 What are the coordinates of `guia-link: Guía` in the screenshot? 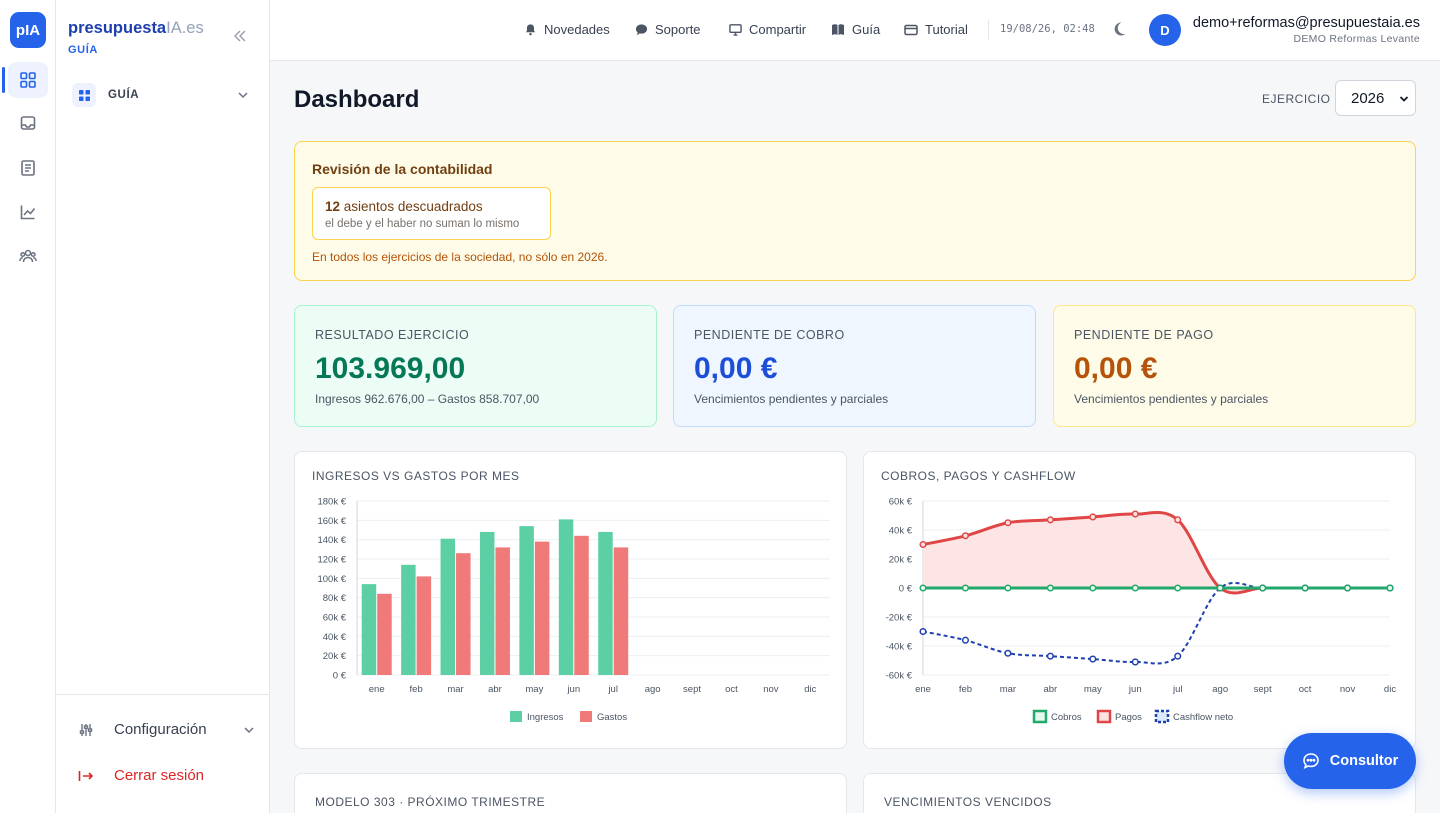 It's located at (855, 29).